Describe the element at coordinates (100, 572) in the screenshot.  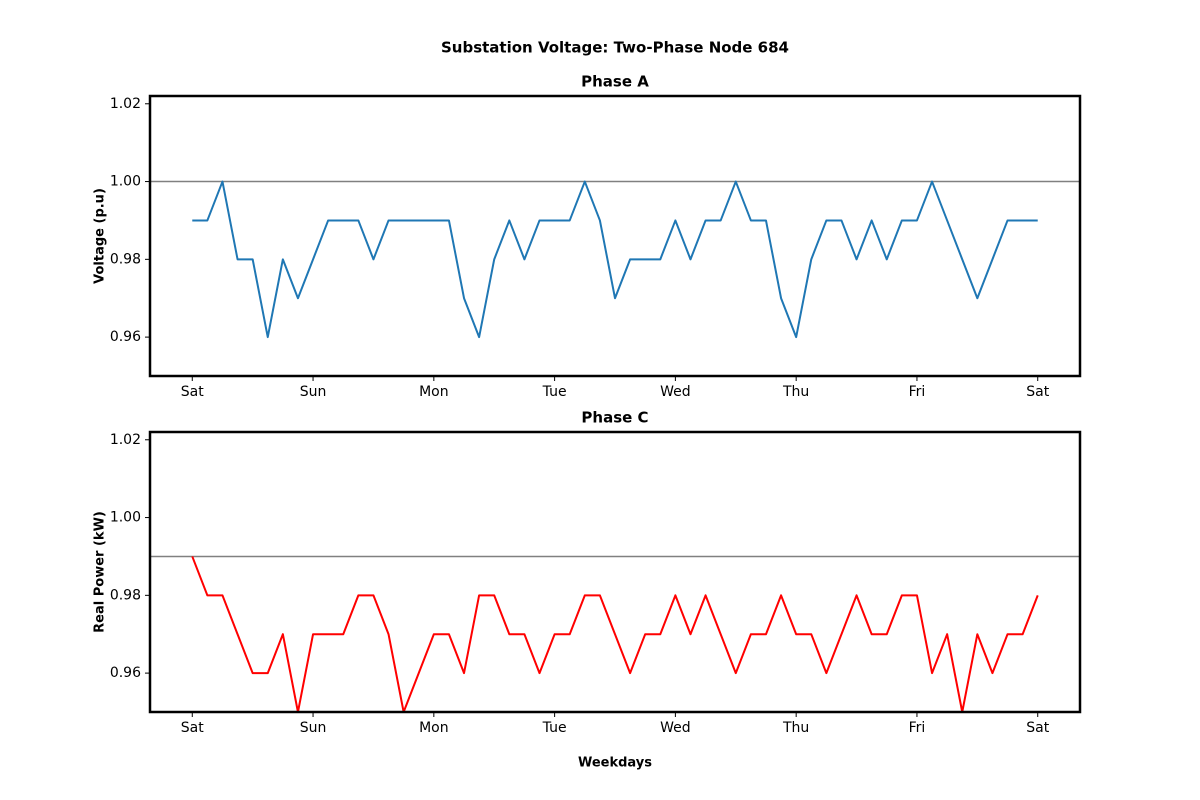
I see `y-axis-label: Real Power (kW)` at that location.